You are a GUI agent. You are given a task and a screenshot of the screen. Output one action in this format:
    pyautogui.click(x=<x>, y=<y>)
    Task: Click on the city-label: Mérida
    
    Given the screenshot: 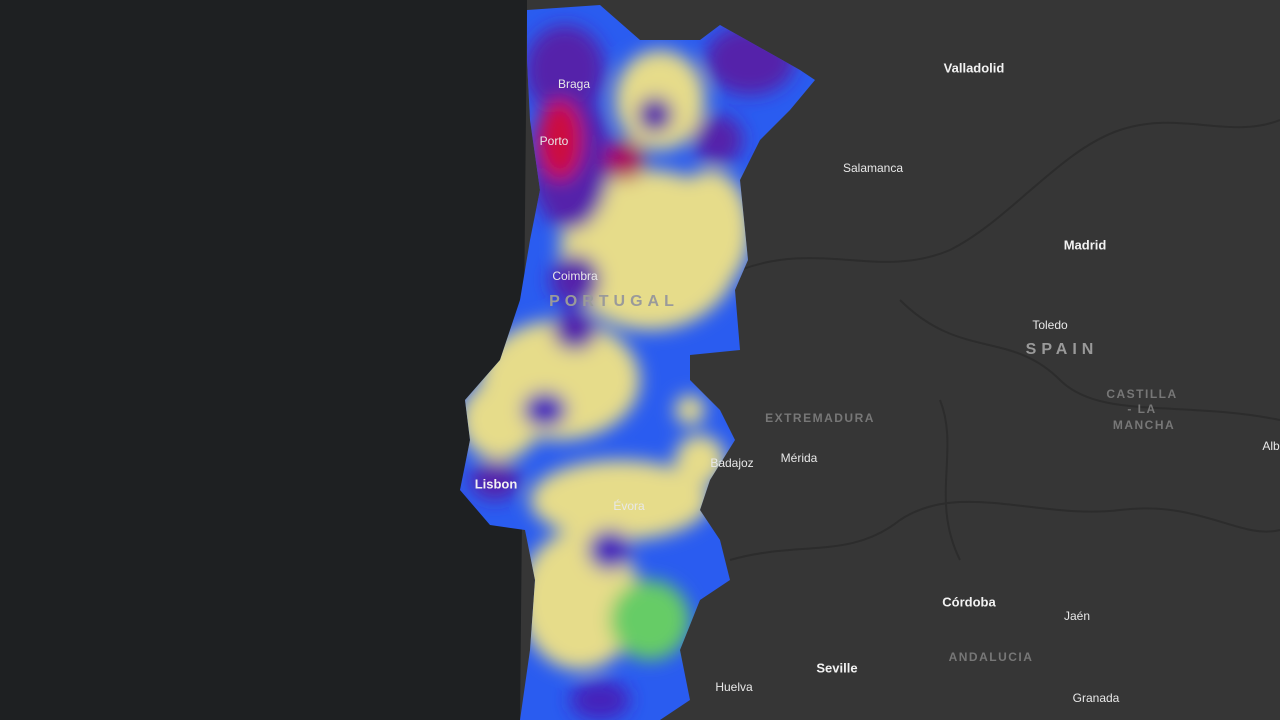 What is the action you would take?
    pyautogui.click(x=799, y=458)
    